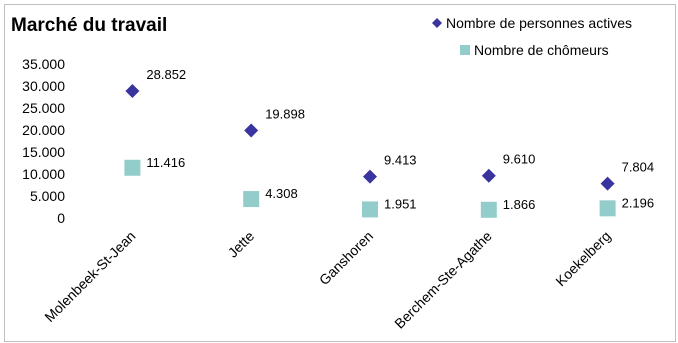  I want to click on legend-marker-chomeurs, so click(465, 50).